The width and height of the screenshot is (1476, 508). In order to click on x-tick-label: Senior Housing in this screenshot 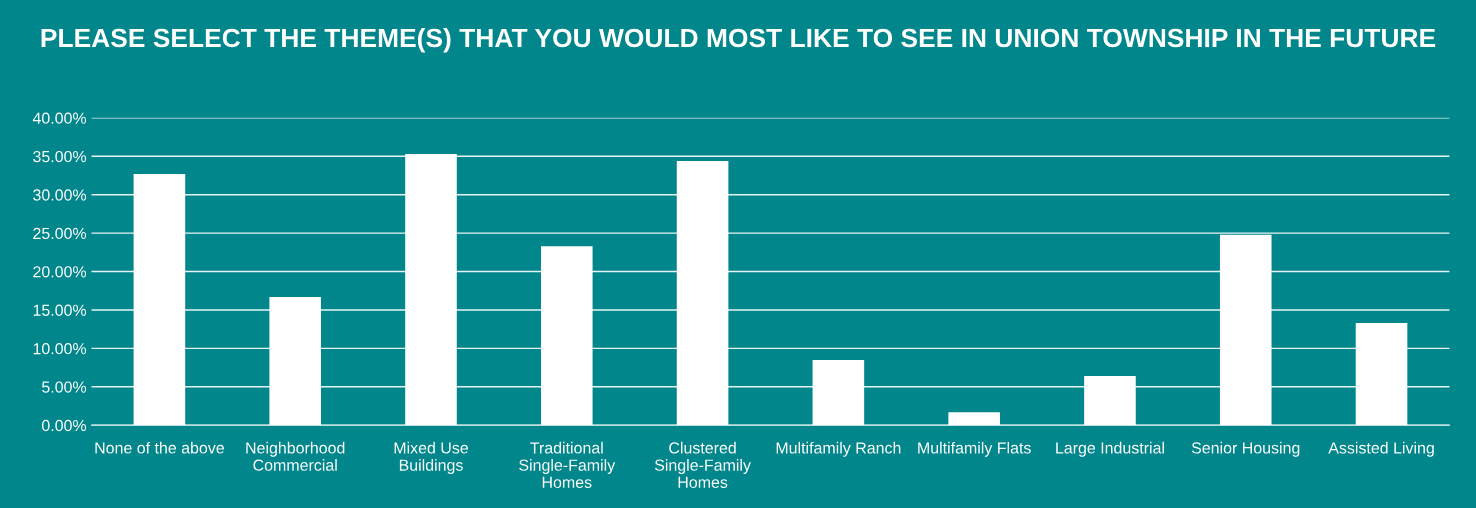, I will do `click(1245, 449)`.